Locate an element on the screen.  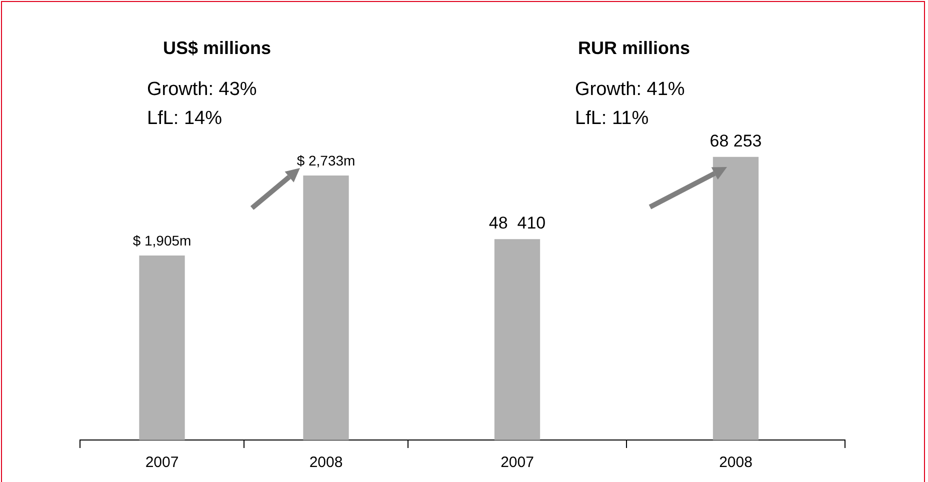
text: LfL: 11% is located at coordinates (612, 119).